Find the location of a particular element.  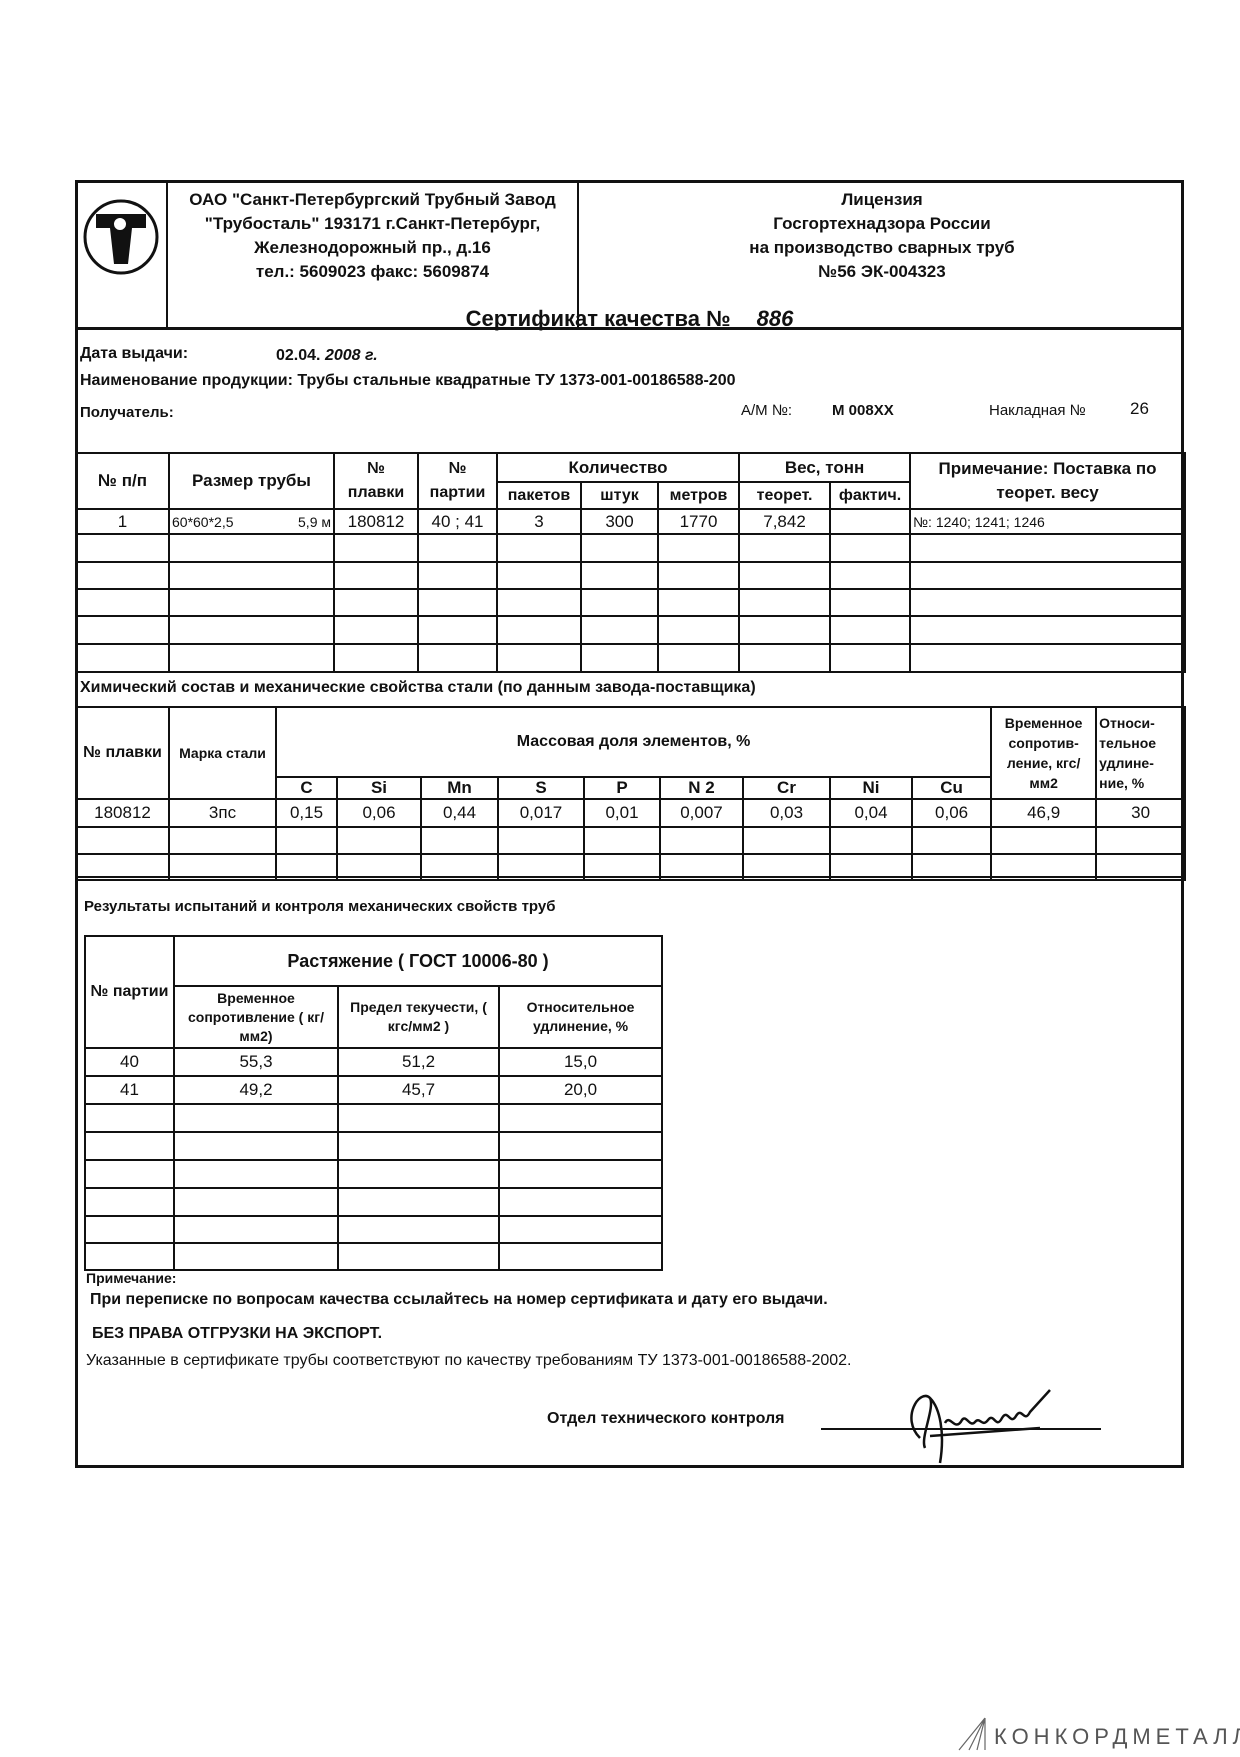

company-logo-icon is located at coordinates (121, 237).